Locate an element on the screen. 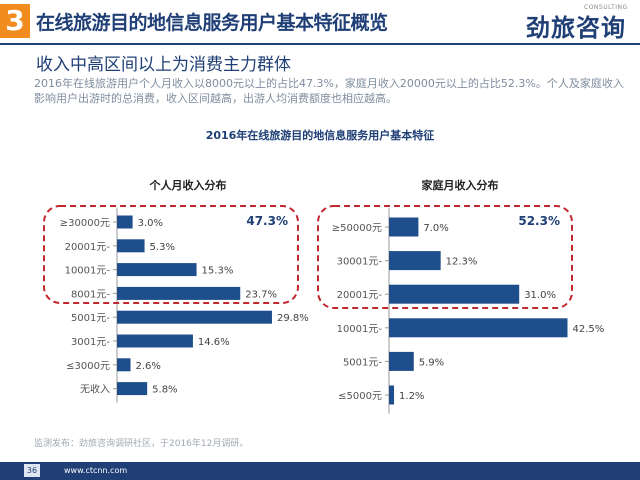  value-label-2-6: 1.2% is located at coordinates (411, 396).